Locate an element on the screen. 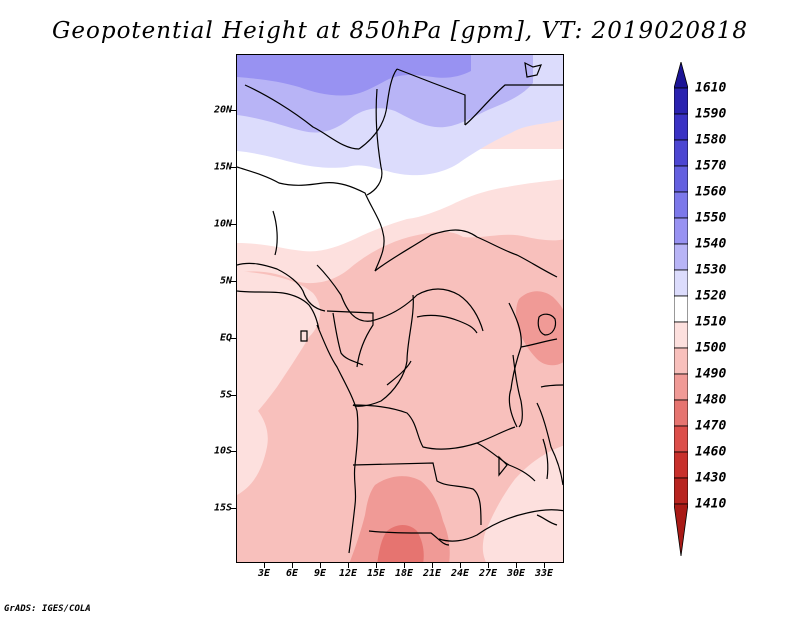 The height and width of the screenshot is (618, 800). colorbar-label-1480: 1480 is located at coordinates (711, 400).